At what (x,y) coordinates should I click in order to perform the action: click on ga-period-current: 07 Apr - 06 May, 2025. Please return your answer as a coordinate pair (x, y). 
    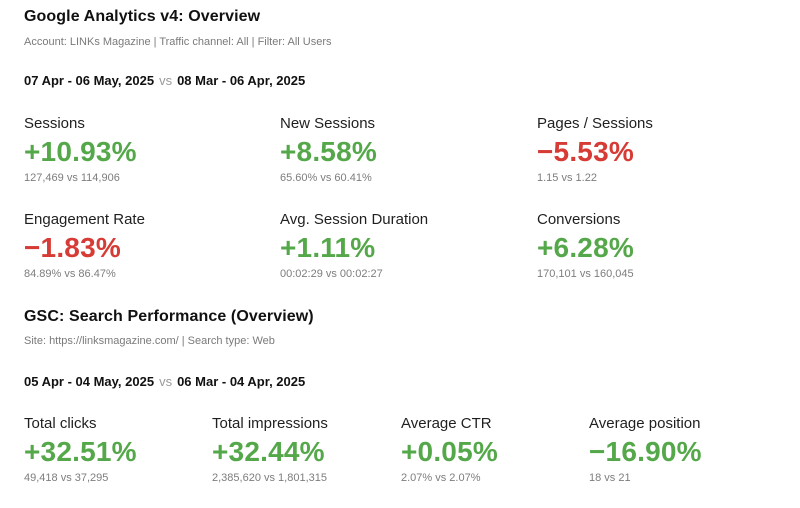
    Looking at the image, I should click on (89, 80).